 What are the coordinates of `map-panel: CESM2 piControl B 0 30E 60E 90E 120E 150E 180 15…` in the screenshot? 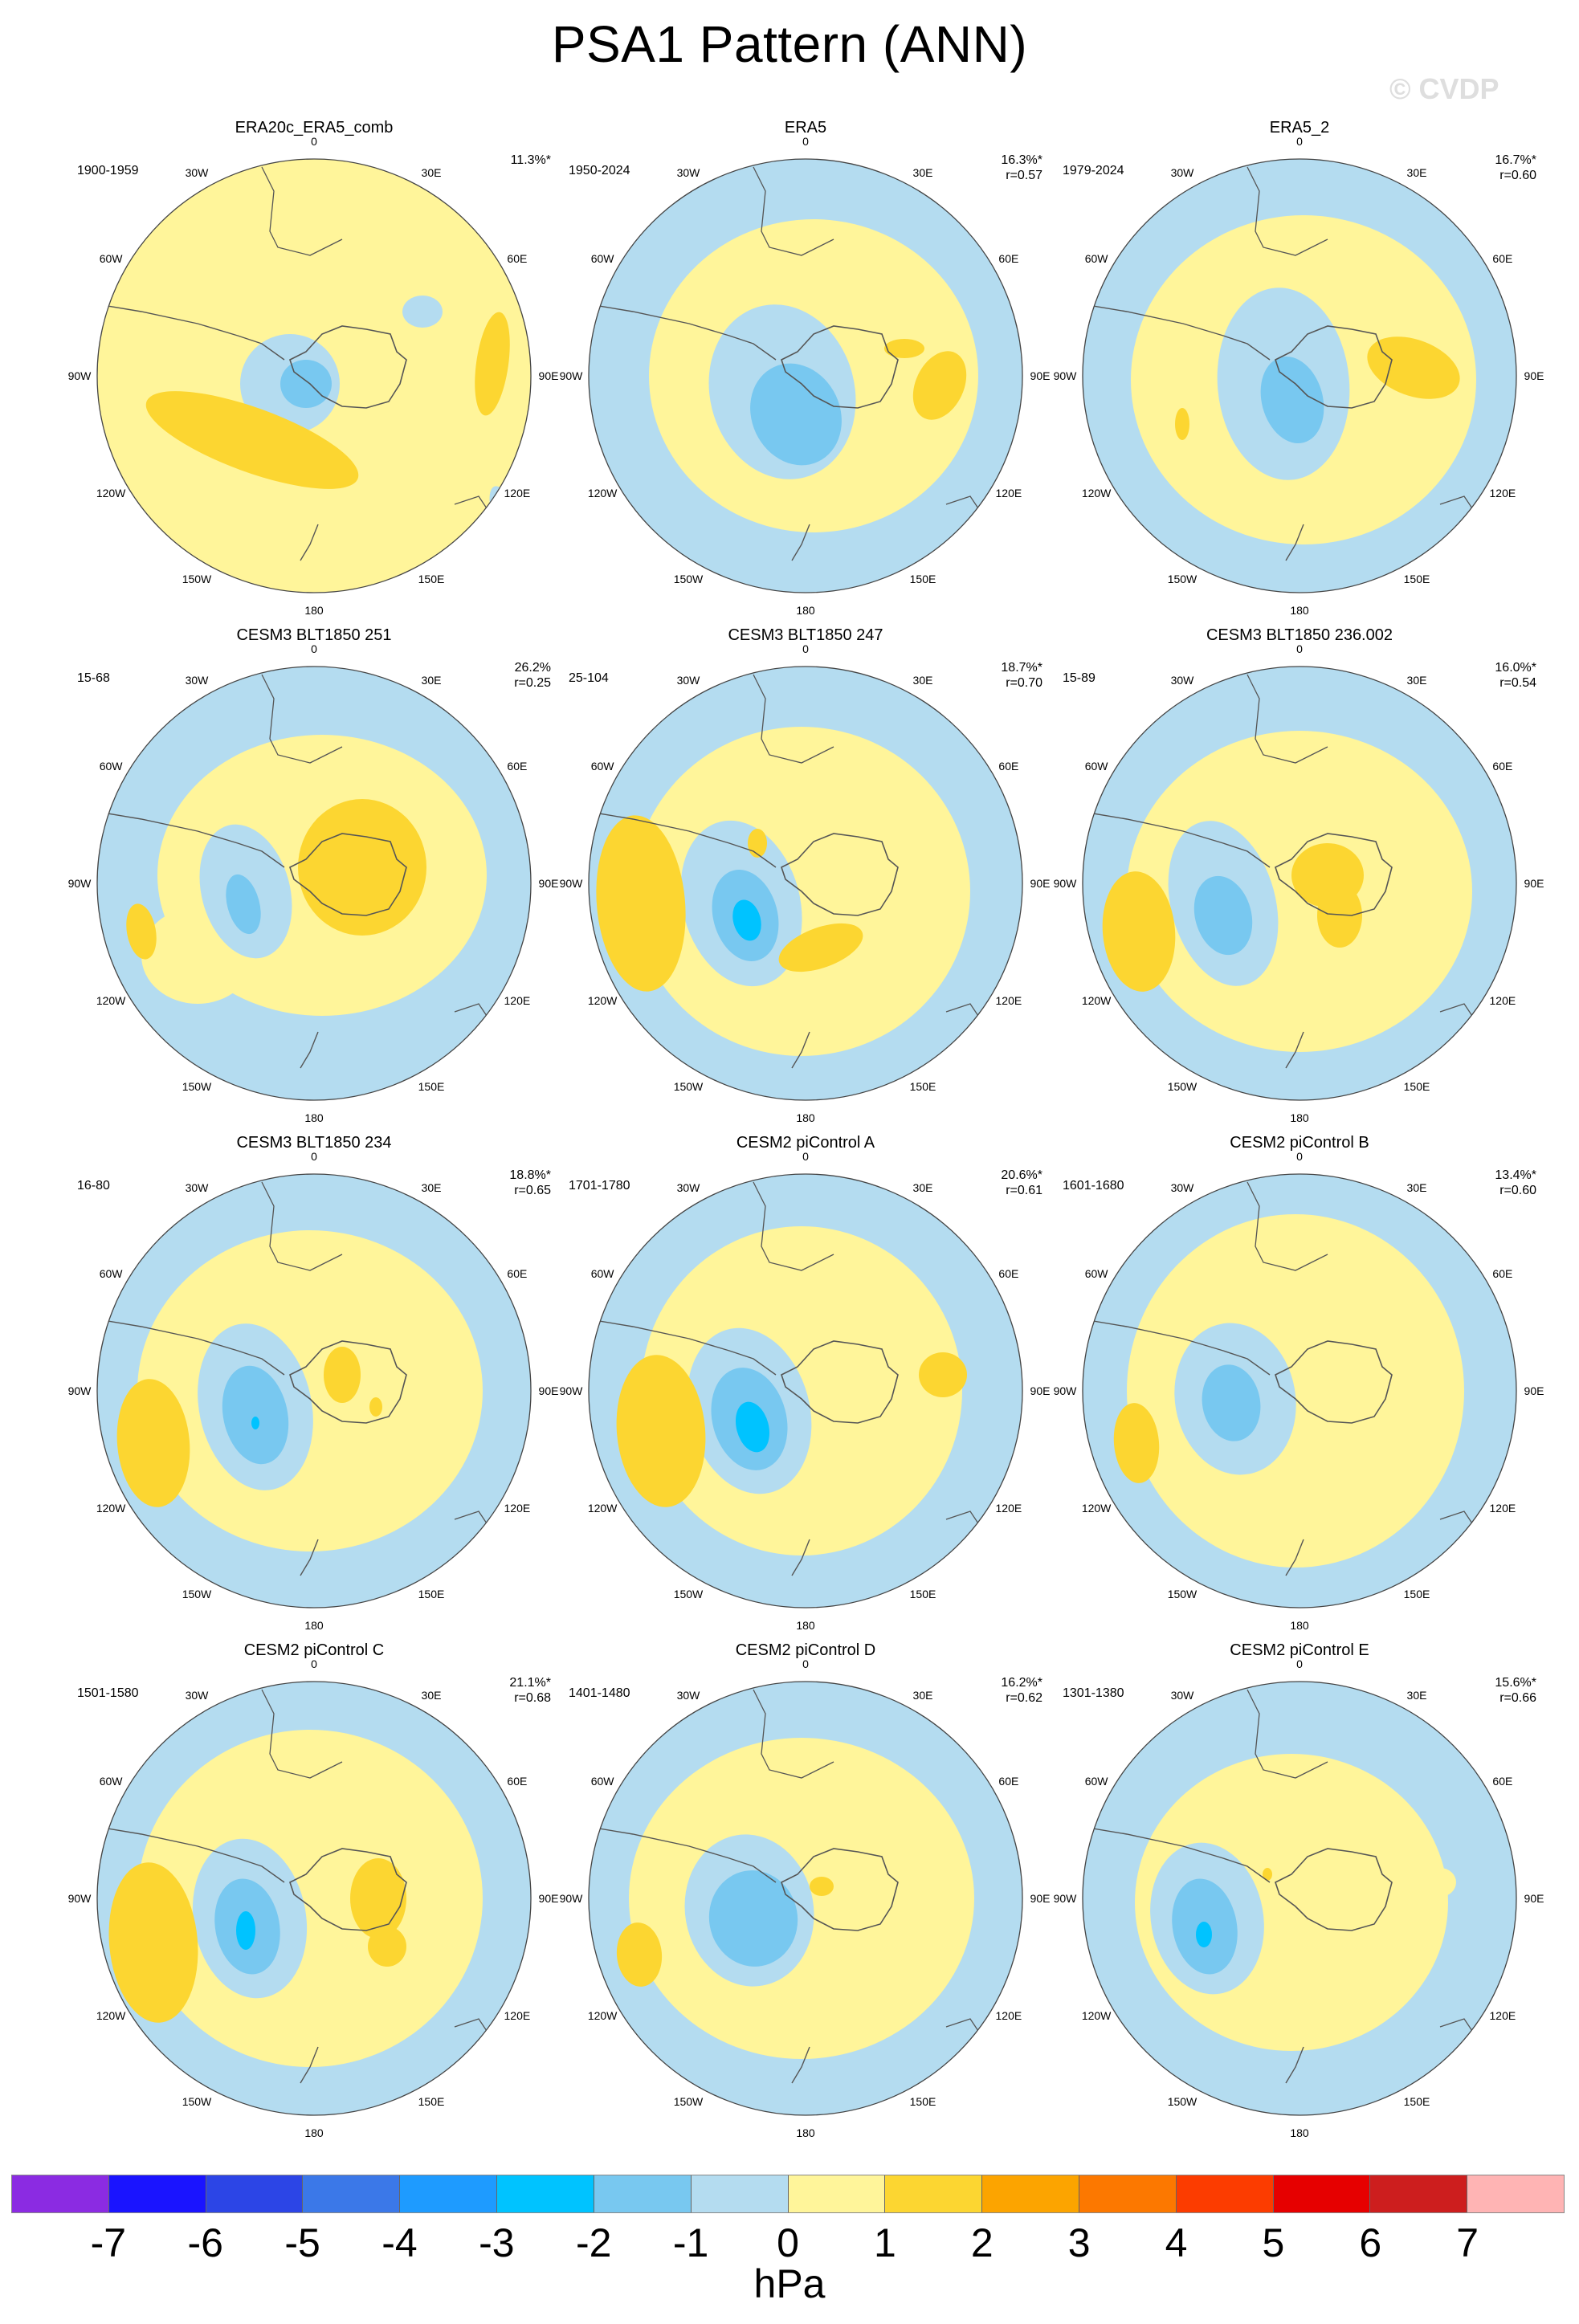 It's located at (1299, 1383).